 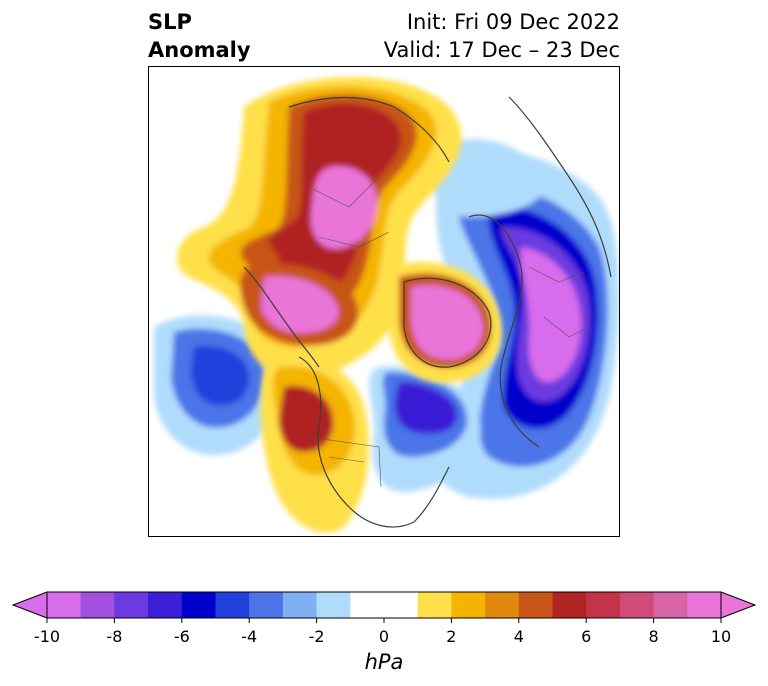 What do you see at coordinates (306, 419) in the screenshot?
I see `westus-high-core` at bounding box center [306, 419].